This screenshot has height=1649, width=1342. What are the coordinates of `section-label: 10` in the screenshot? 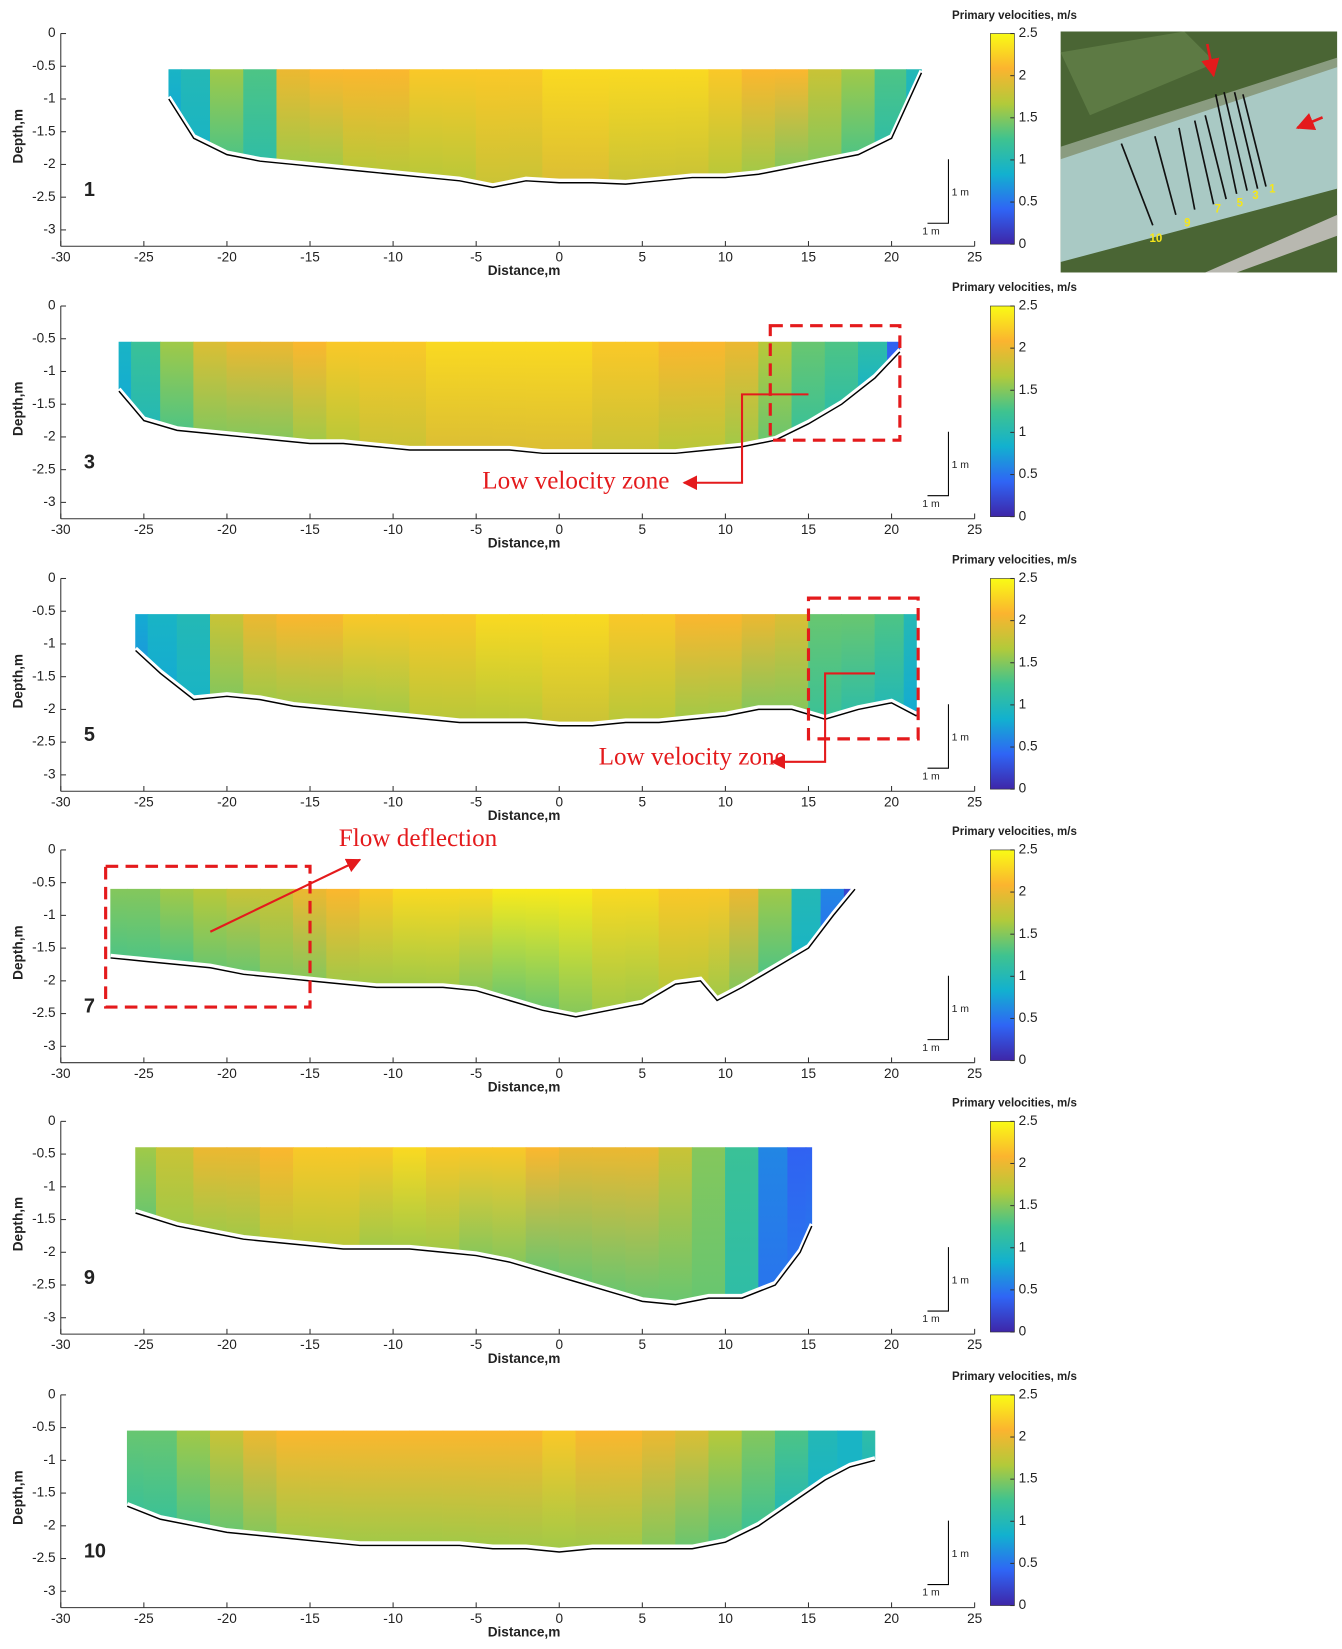 It's located at (95, 1551).